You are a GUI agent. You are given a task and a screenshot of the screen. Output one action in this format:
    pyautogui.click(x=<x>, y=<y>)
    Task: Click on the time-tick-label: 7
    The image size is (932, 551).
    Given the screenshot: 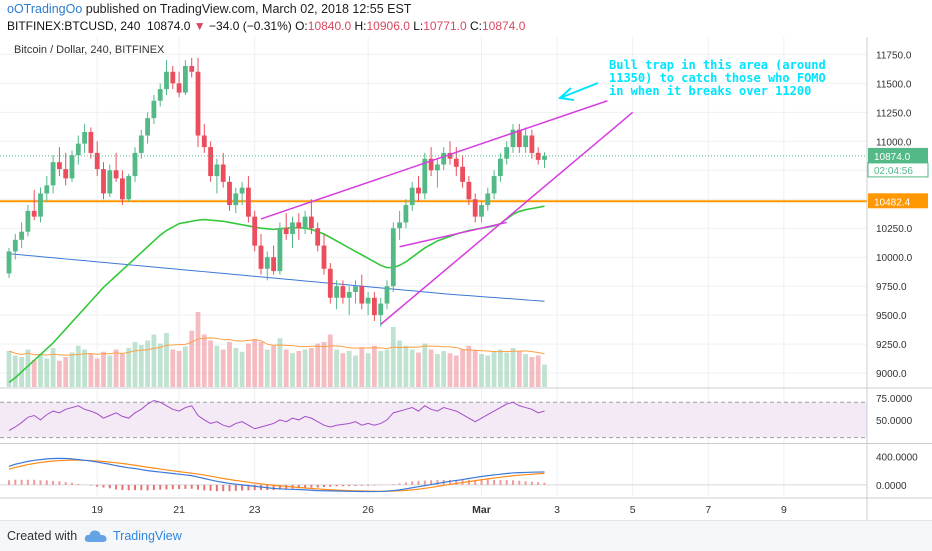 What is the action you would take?
    pyautogui.click(x=708, y=510)
    